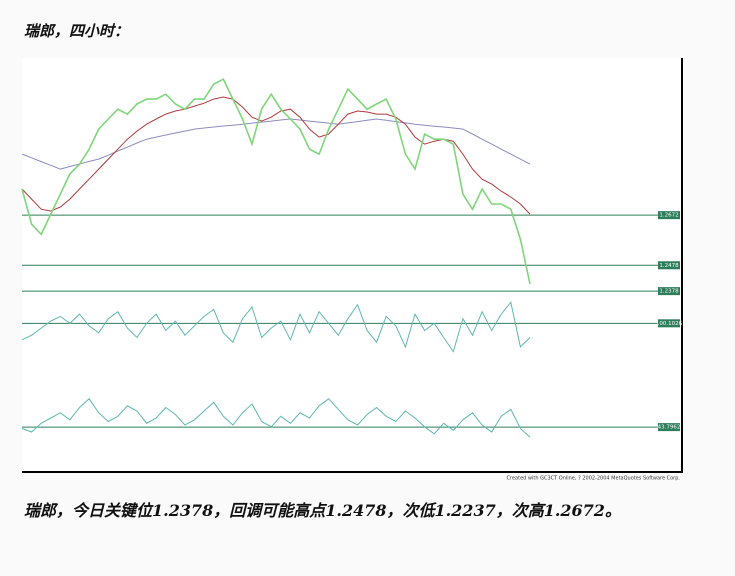 This screenshot has height=576, width=735. Describe the element at coordinates (77, 31) in the screenshot. I see `header-title: 瑞郎，四小时：` at that location.